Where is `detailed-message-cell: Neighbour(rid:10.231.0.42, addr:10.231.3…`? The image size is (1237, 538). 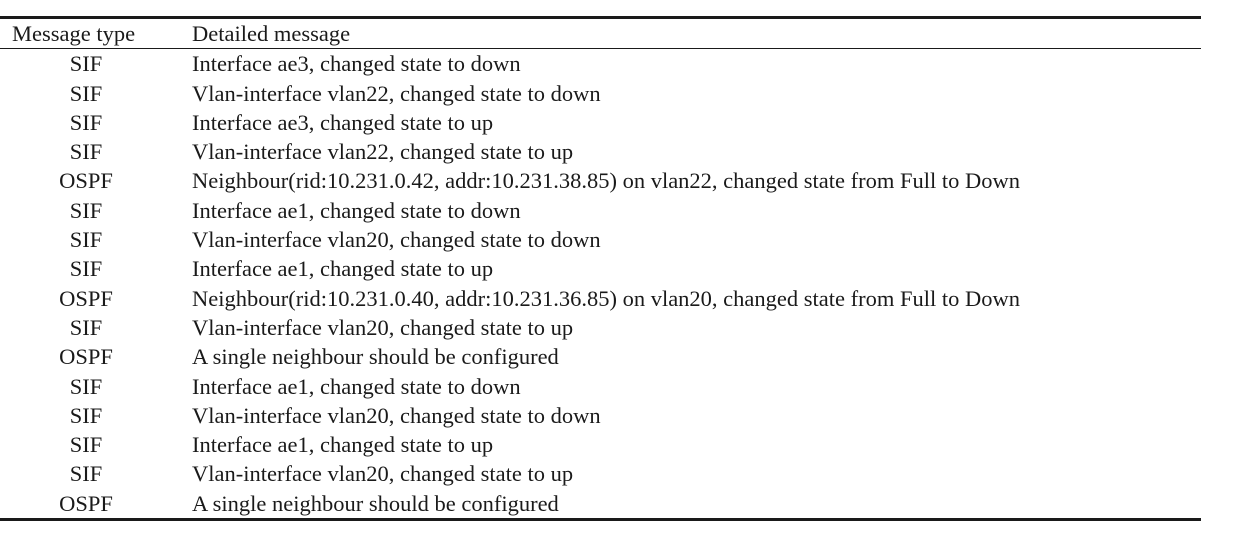 detailed-message-cell: Neighbour(rid:10.231.0.42, addr:10.231.3… is located at coordinates (606, 181).